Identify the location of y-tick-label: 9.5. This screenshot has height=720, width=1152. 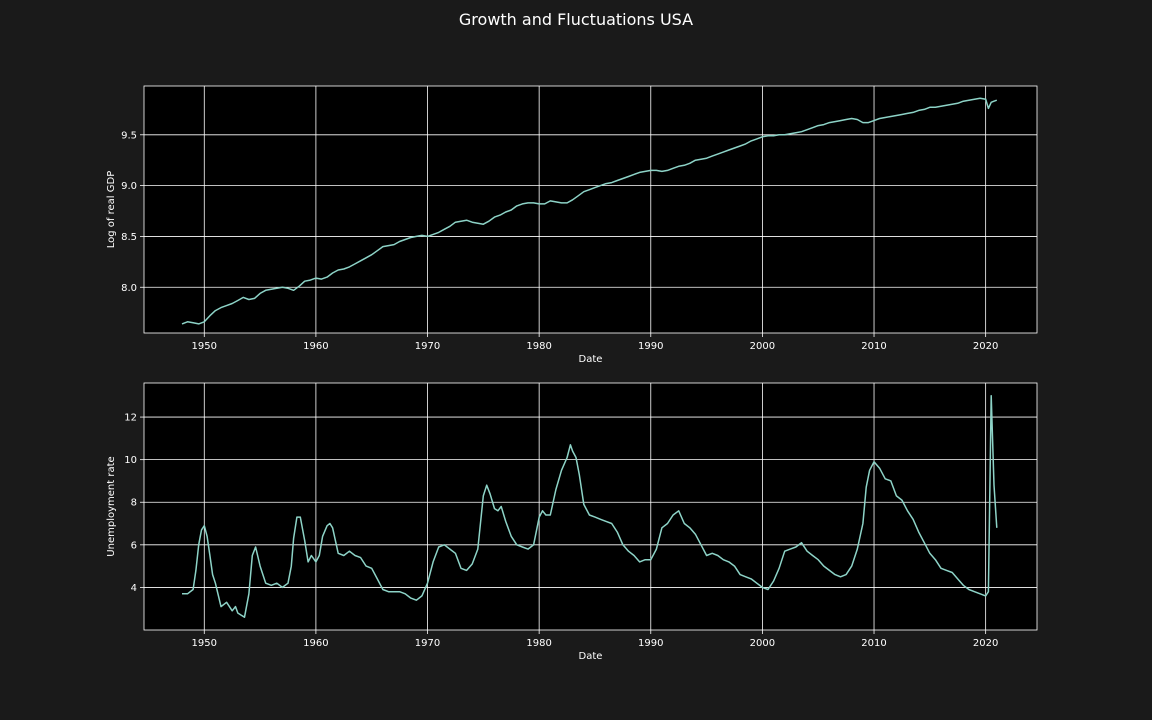
(129, 135).